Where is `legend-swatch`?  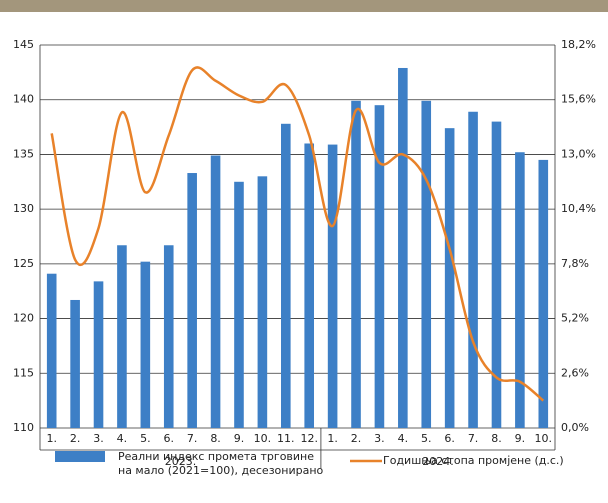
legend-swatch is located at coordinates (80, 456).